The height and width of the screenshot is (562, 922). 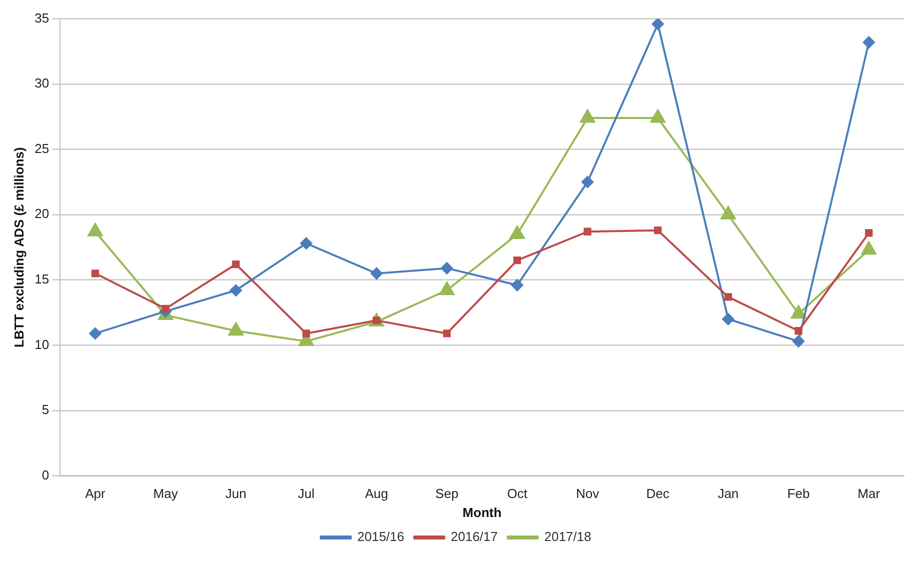 I want to click on x-tick-label: Jan, so click(x=728, y=494).